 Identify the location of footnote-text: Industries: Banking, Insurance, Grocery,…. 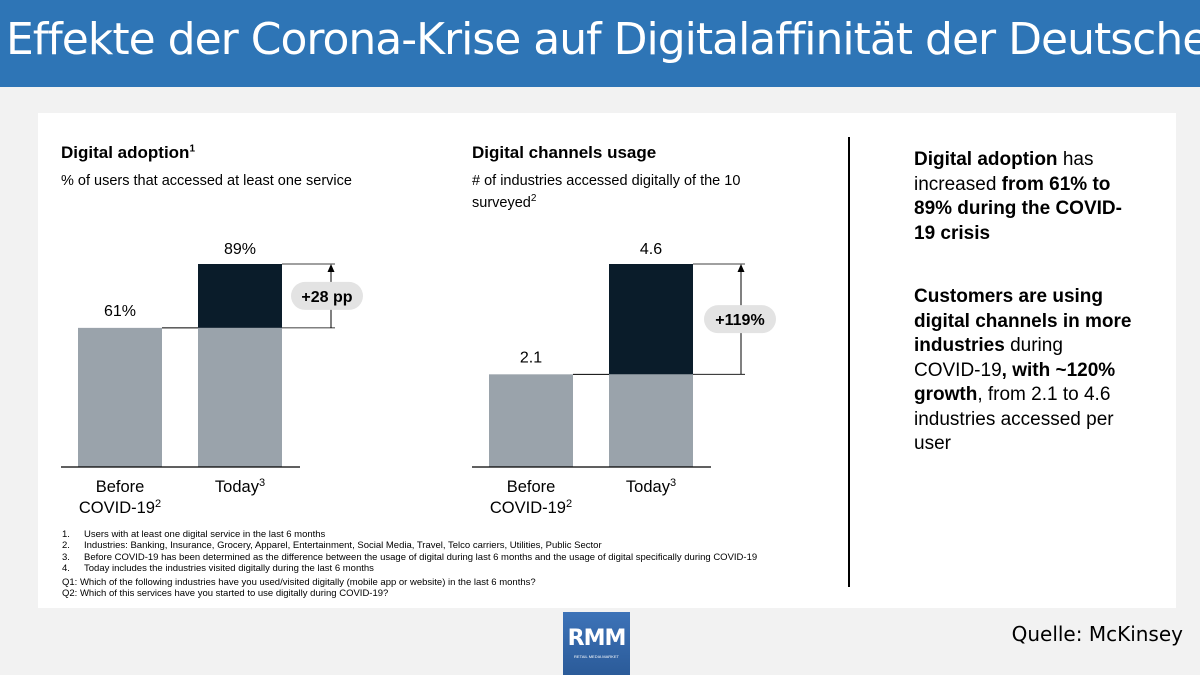
(343, 546).